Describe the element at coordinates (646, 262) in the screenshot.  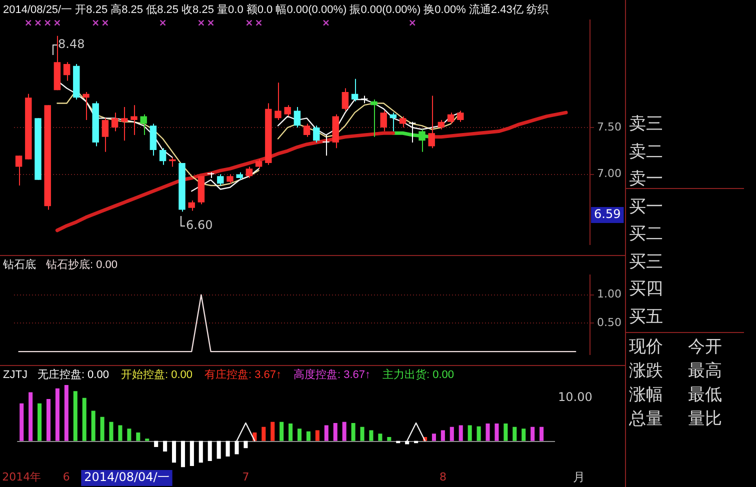
I see `text: 买三` at that location.